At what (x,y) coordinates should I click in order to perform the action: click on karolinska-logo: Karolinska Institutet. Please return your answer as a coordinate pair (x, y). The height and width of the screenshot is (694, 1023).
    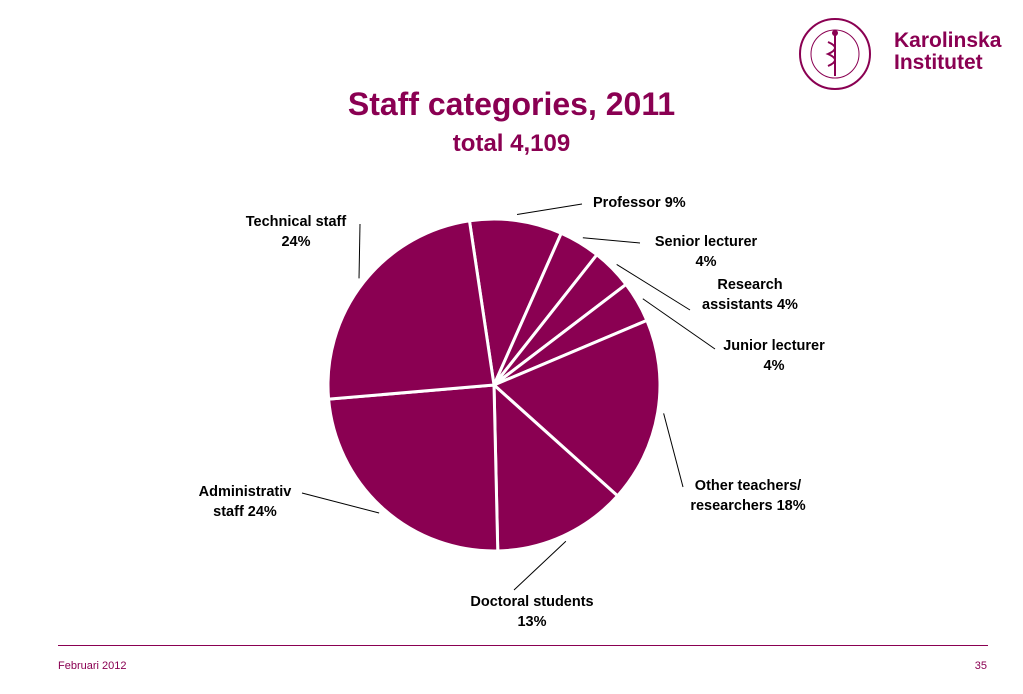
    Looking at the image, I should click on (900, 54).